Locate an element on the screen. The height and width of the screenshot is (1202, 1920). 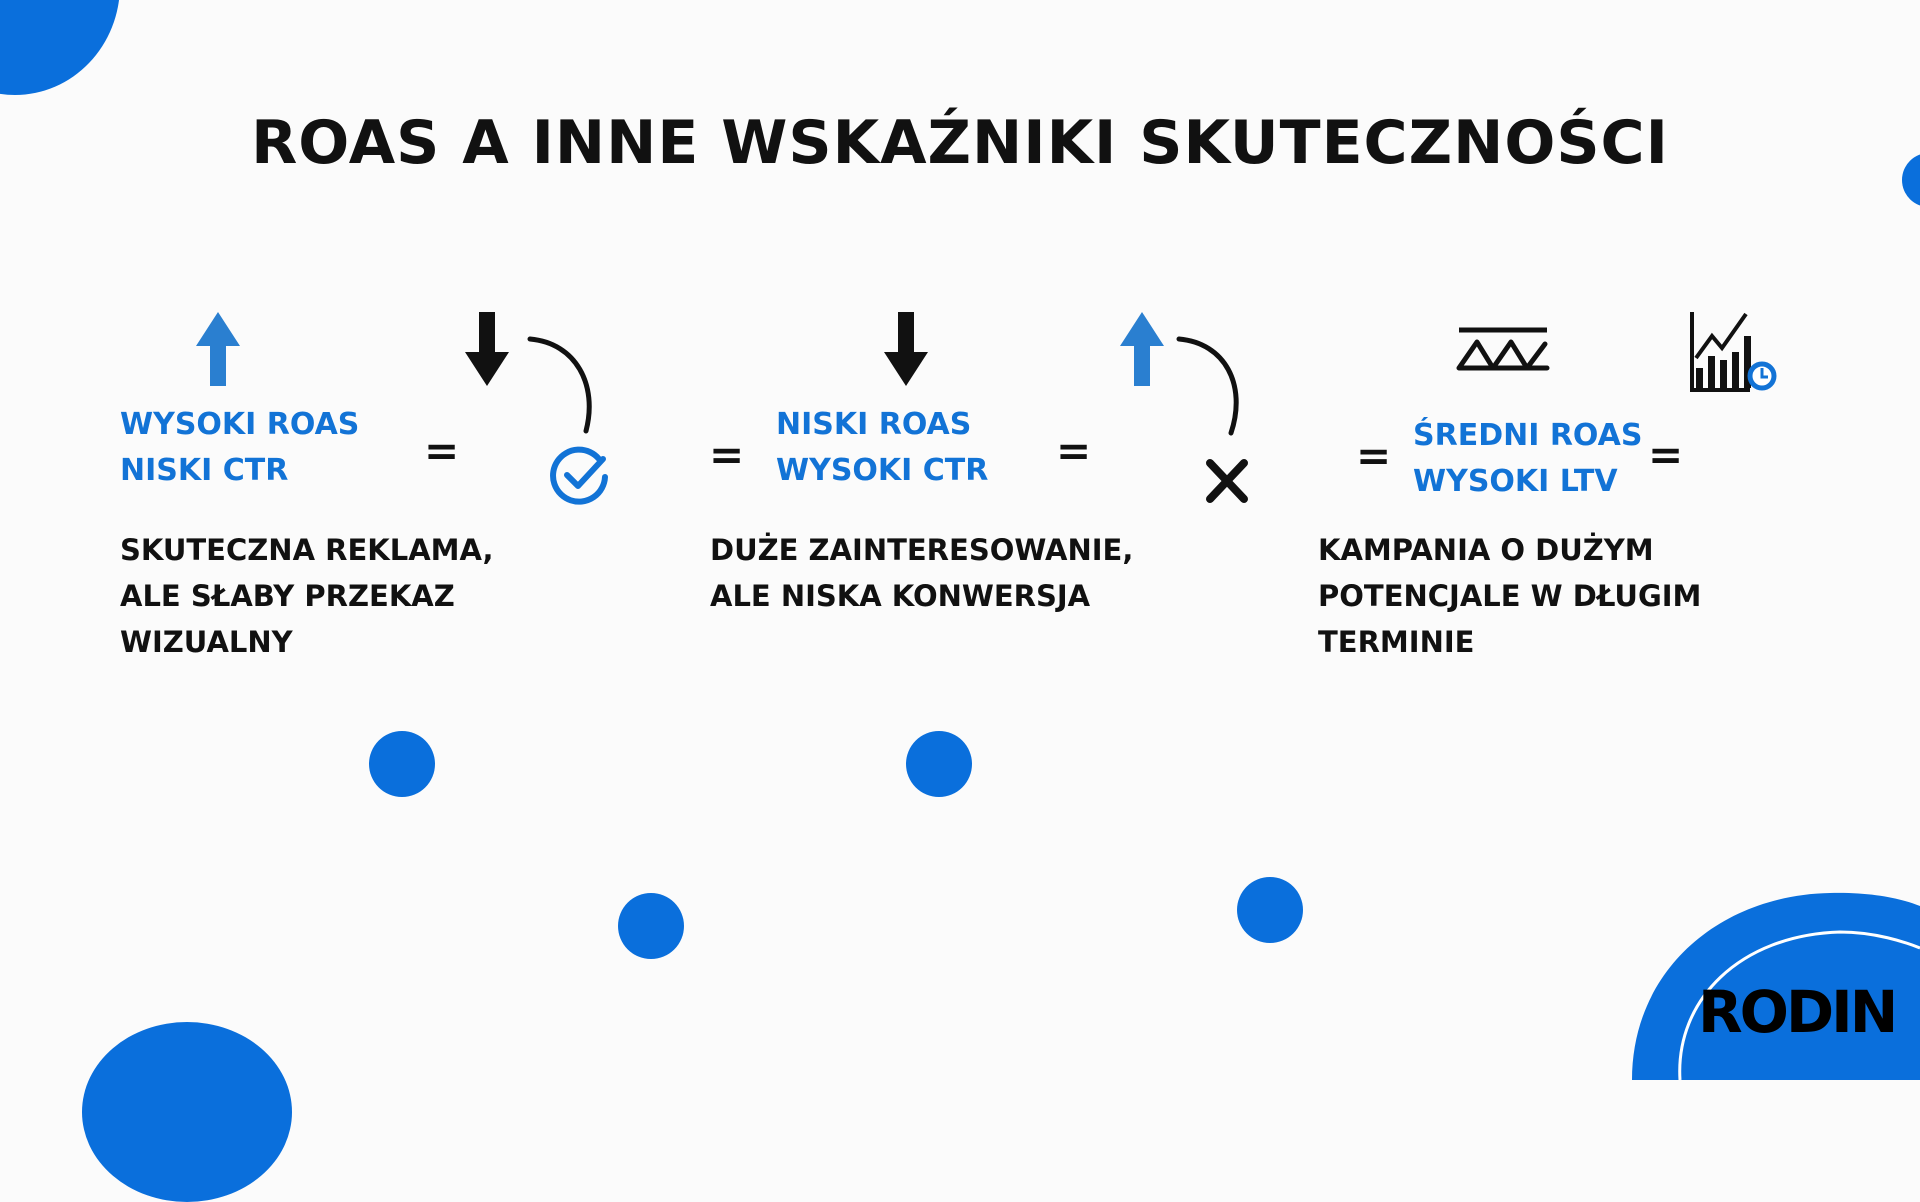
description-line: KAMPANIA O DUŻYM is located at coordinates (1486, 550).